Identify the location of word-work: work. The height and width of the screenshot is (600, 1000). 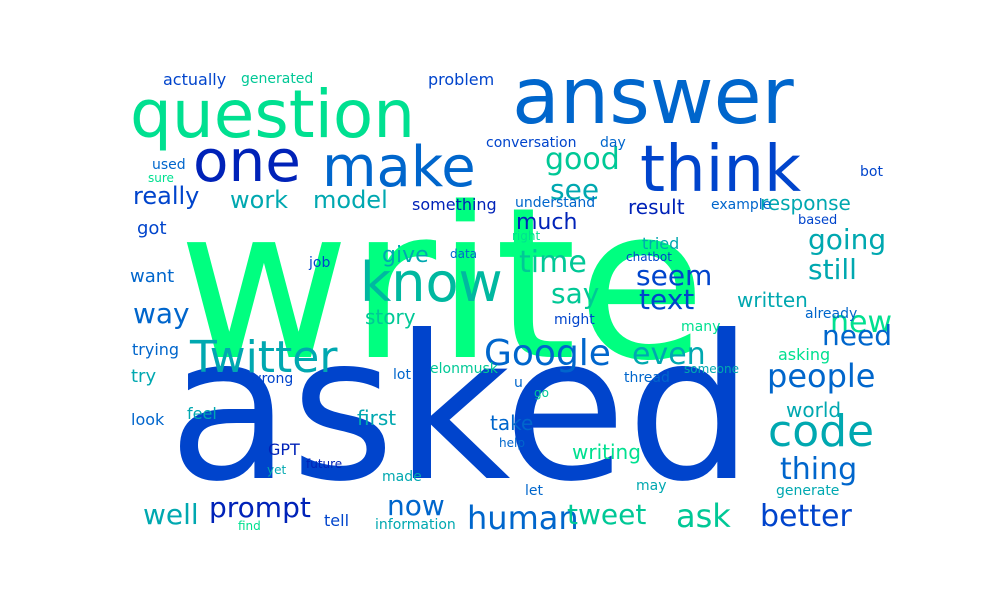
(259, 200).